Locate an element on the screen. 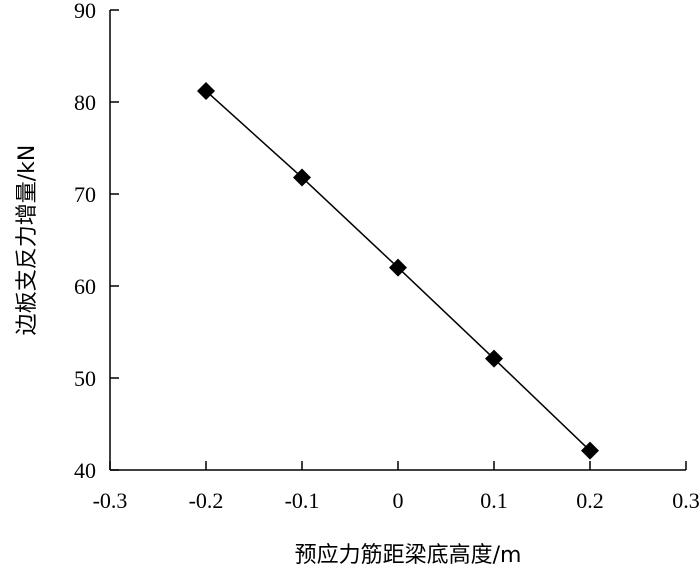 The height and width of the screenshot is (575, 700). x-axis-title: 预应力筋距梁底高度/m is located at coordinates (408, 555).